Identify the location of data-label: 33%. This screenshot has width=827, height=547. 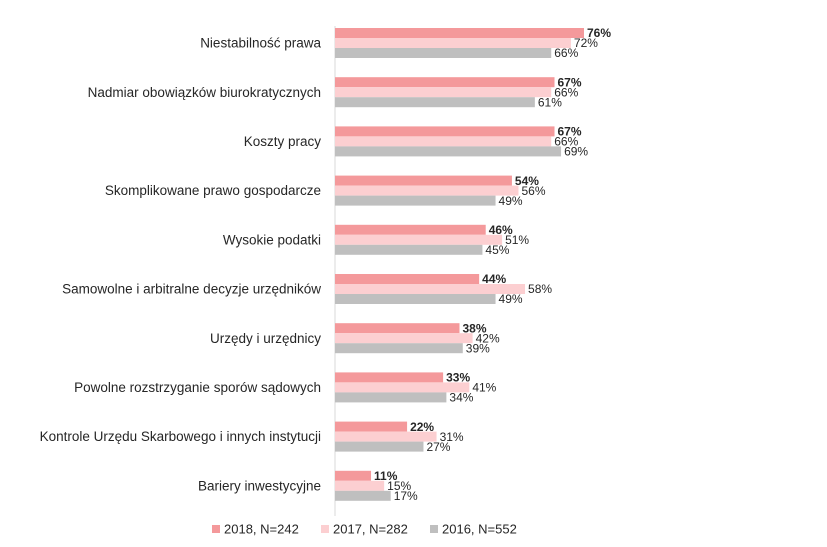
(458, 378).